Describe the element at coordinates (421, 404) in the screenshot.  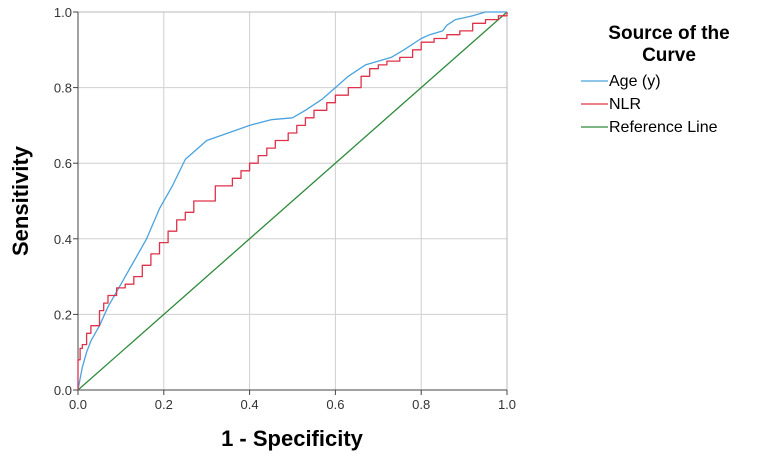
I see `x-tick-label: 0.8` at that location.